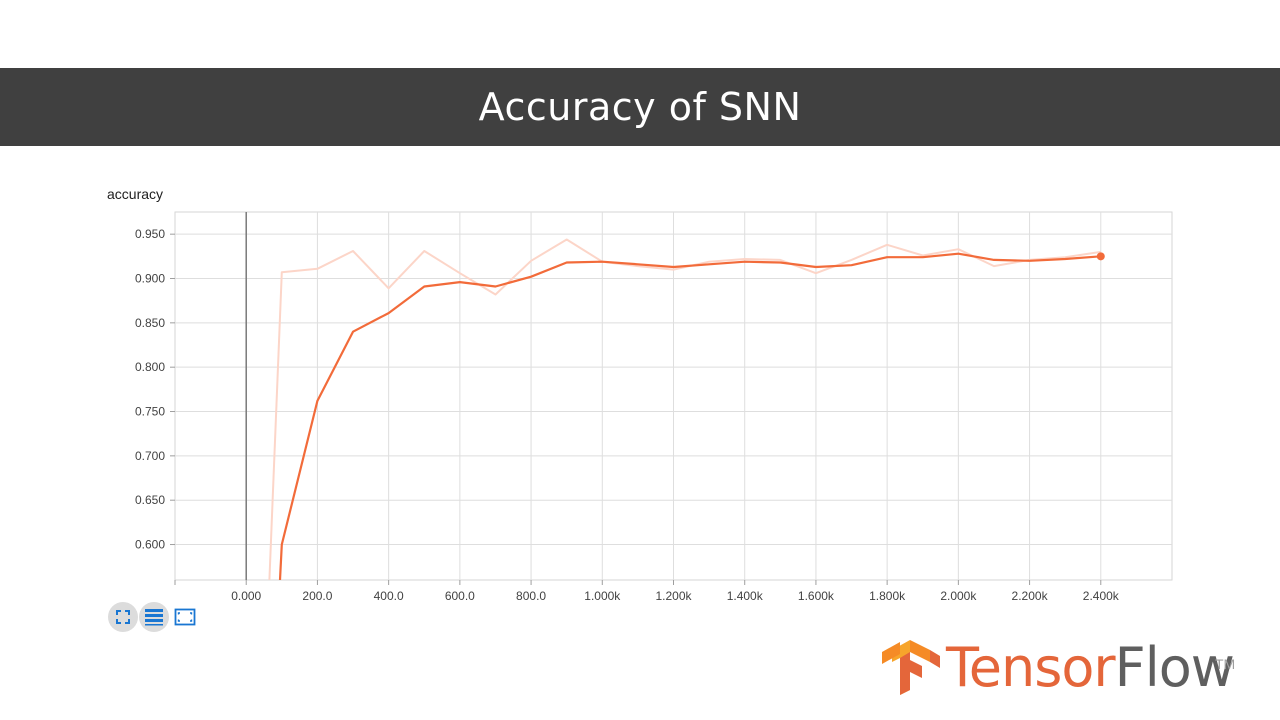 Image resolution: width=1280 pixels, height=720 pixels. I want to click on y-tick-label: 0.650, so click(150, 500).